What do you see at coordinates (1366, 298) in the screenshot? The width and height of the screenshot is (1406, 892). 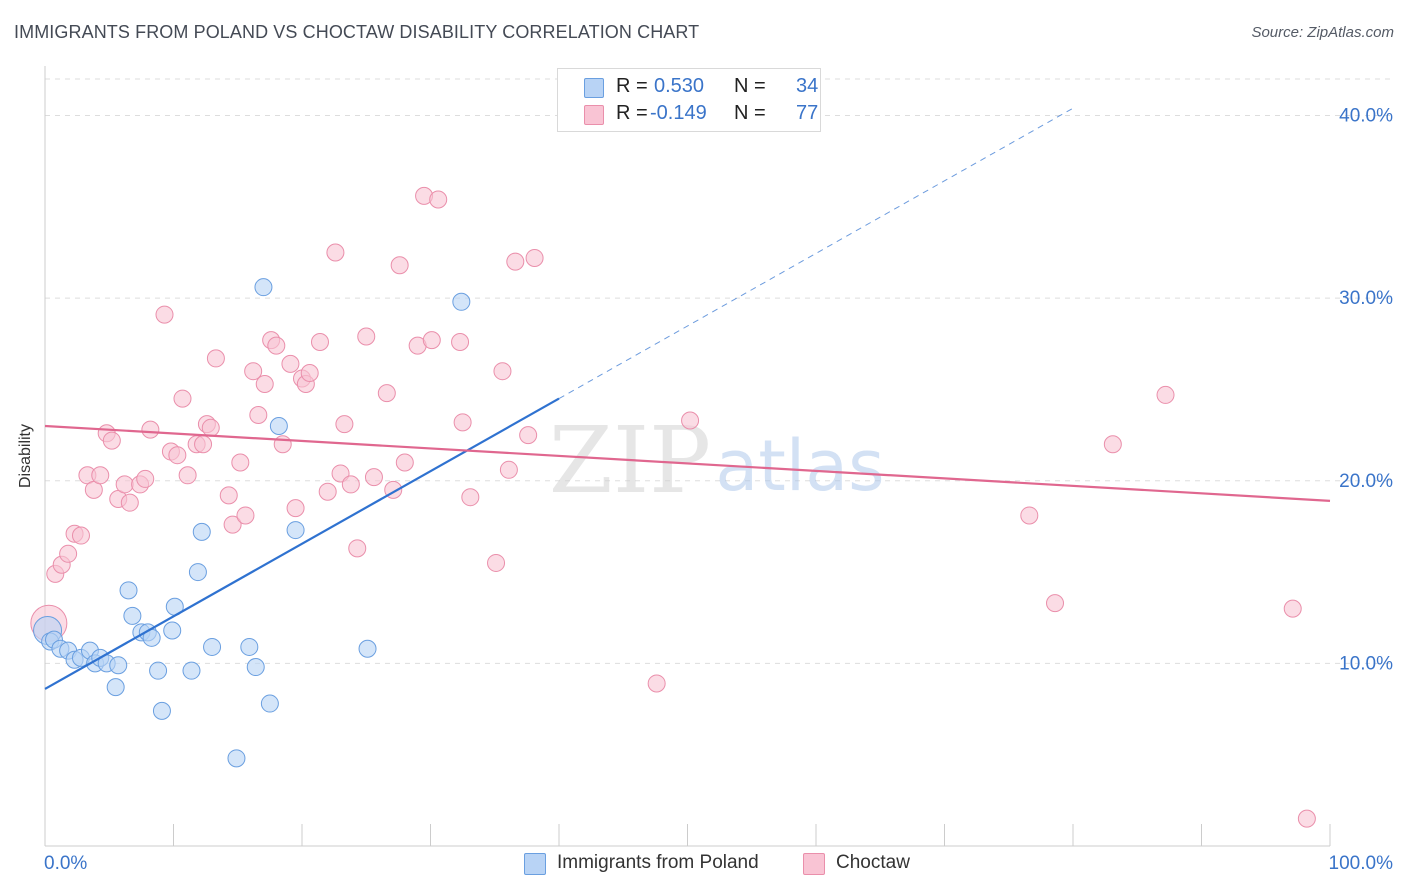 I see `y-tick-label: 30.0%` at bounding box center [1366, 298].